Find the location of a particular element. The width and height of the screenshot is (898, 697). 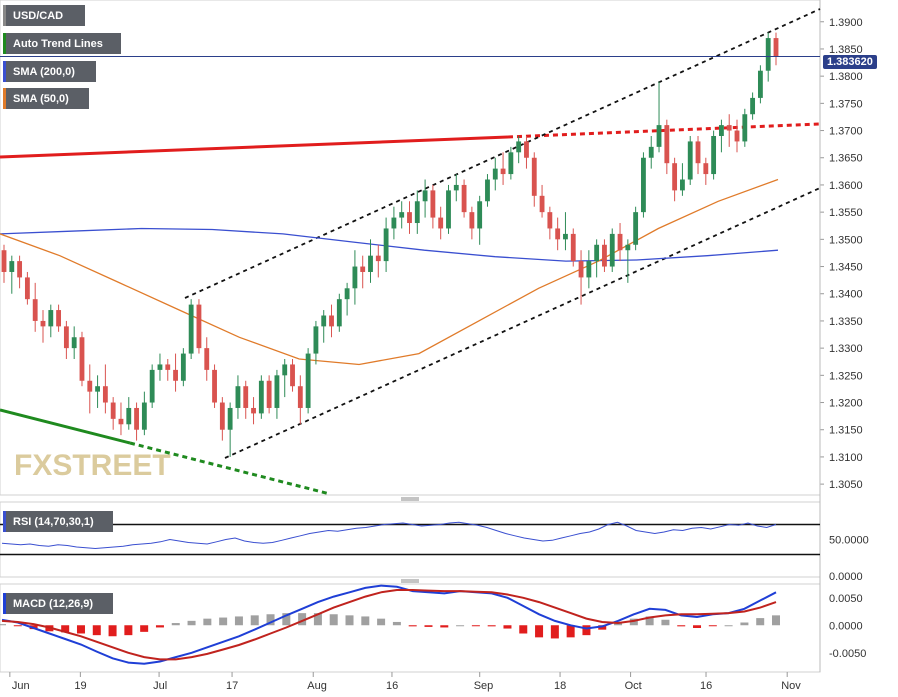

x-tick-label: Jul is located at coordinates (160, 686).